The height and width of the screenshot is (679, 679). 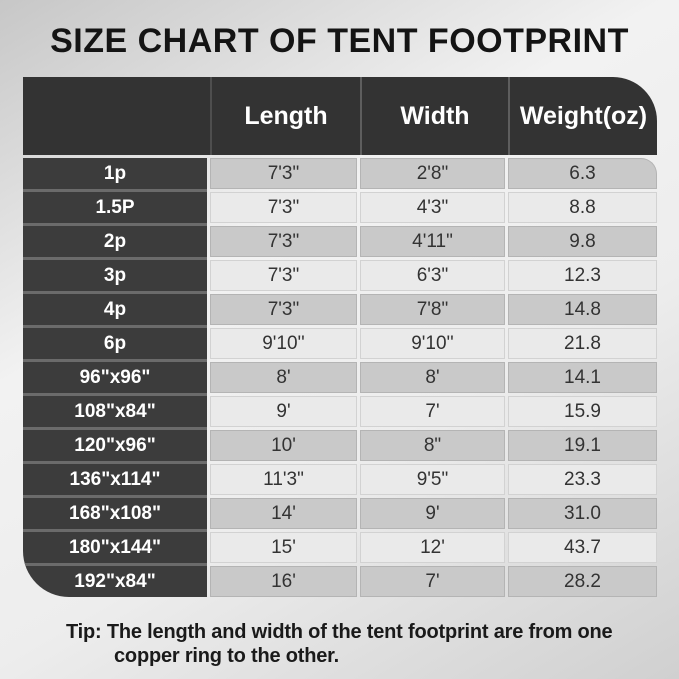 What do you see at coordinates (283, 547) in the screenshot?
I see `length-cell: 15'` at bounding box center [283, 547].